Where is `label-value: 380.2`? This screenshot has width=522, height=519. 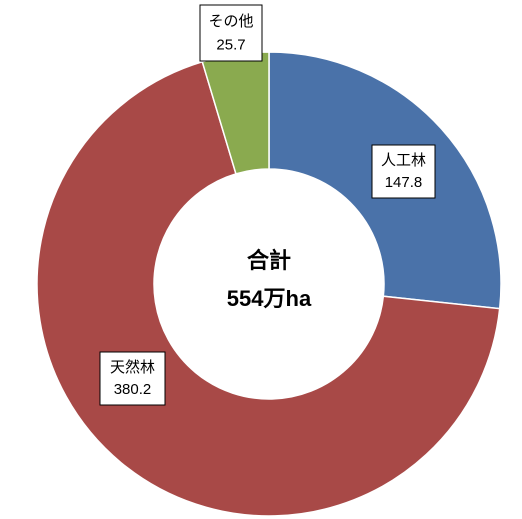 label-value: 380.2 is located at coordinates (133, 389).